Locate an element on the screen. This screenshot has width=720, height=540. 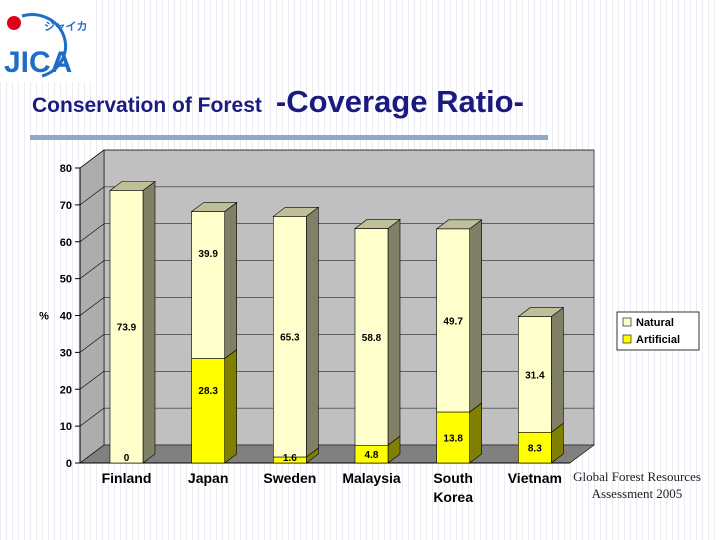
y-tick-label: 40 is located at coordinates (66, 317).